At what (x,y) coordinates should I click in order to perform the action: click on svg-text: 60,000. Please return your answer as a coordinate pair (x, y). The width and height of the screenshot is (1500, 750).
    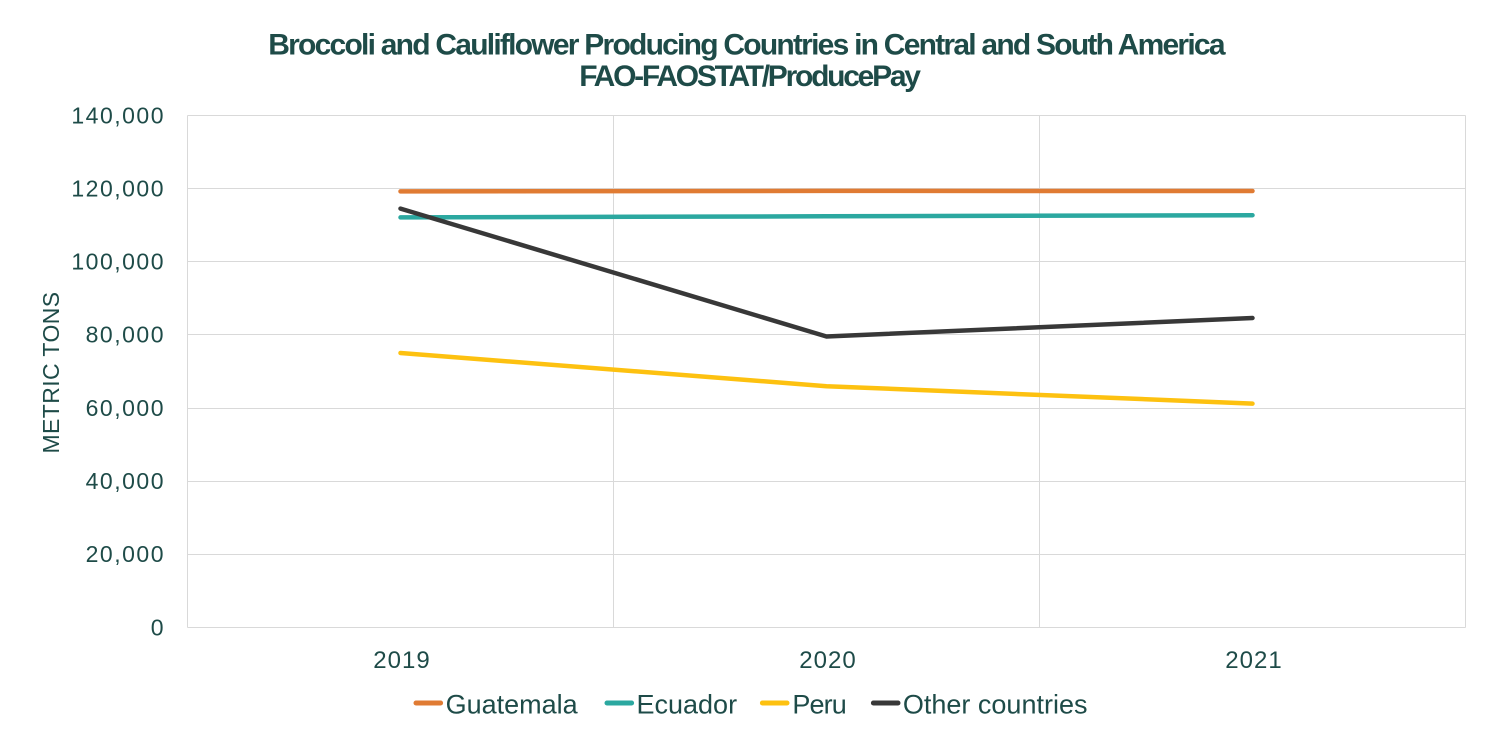
    Looking at the image, I should click on (125, 408).